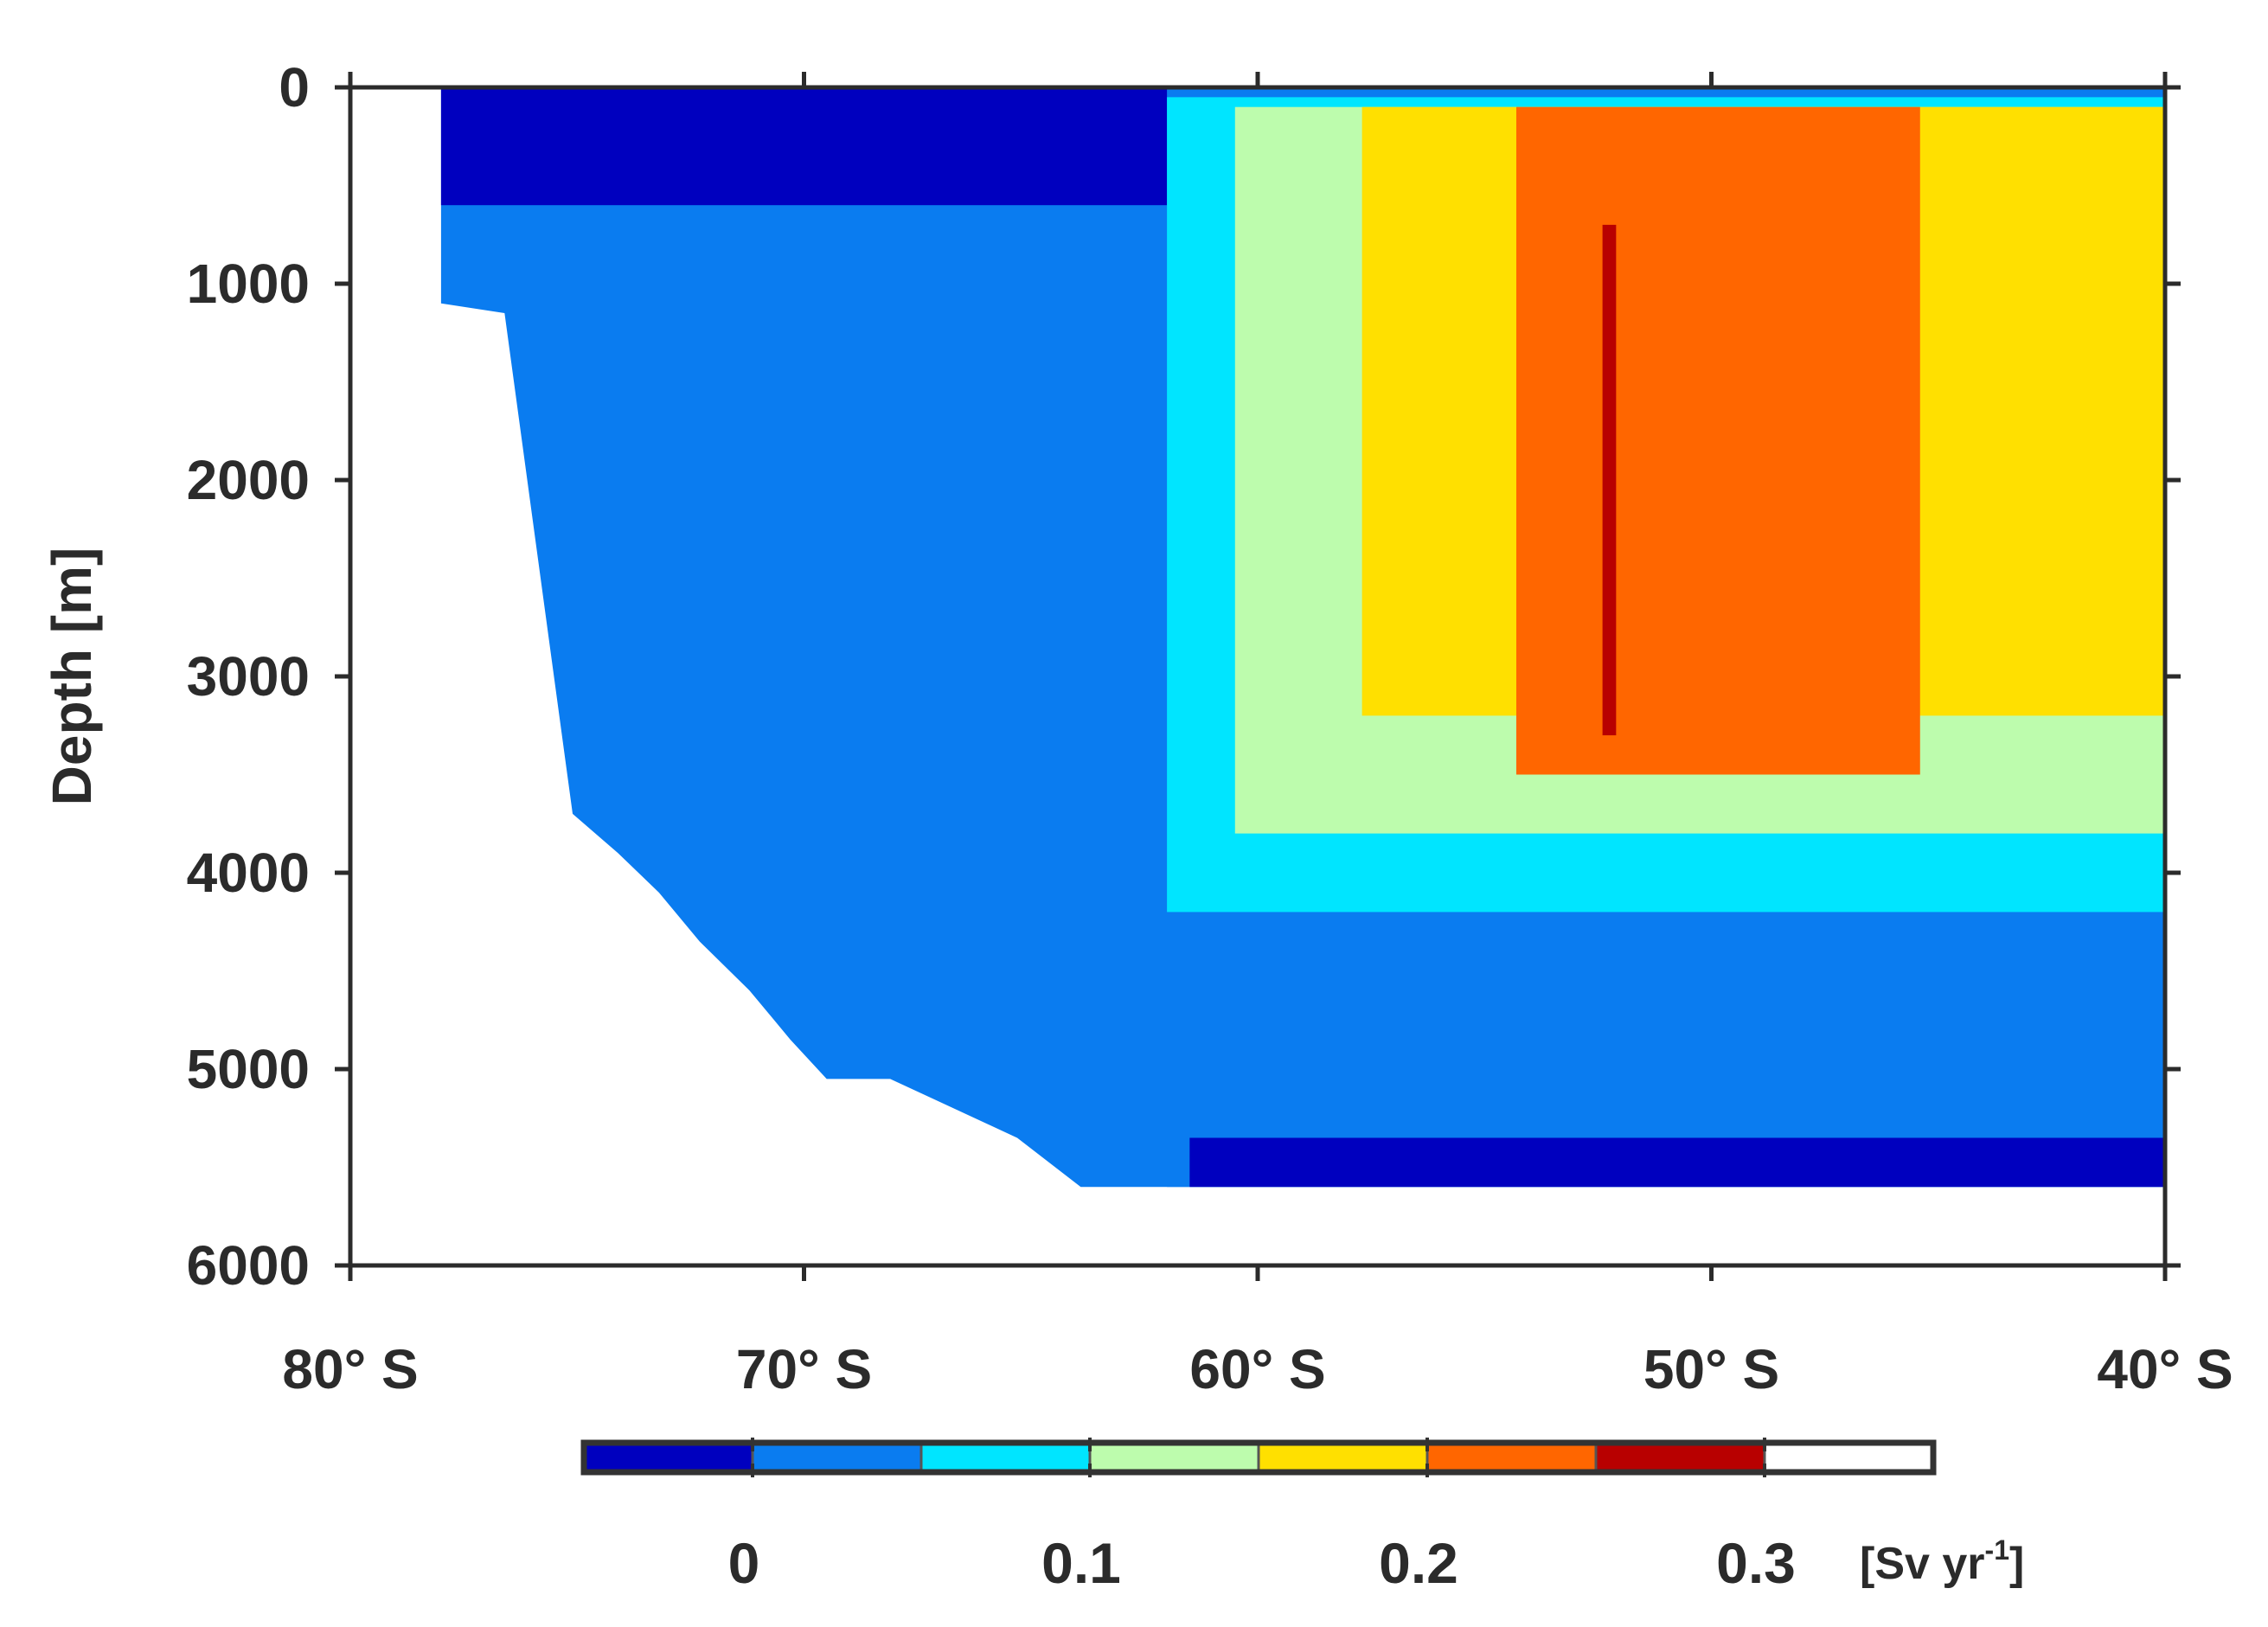 This screenshot has width=2268, height=1627. Describe the element at coordinates (804, 1369) in the screenshot. I see `x-tick-label: 70° S` at that location.